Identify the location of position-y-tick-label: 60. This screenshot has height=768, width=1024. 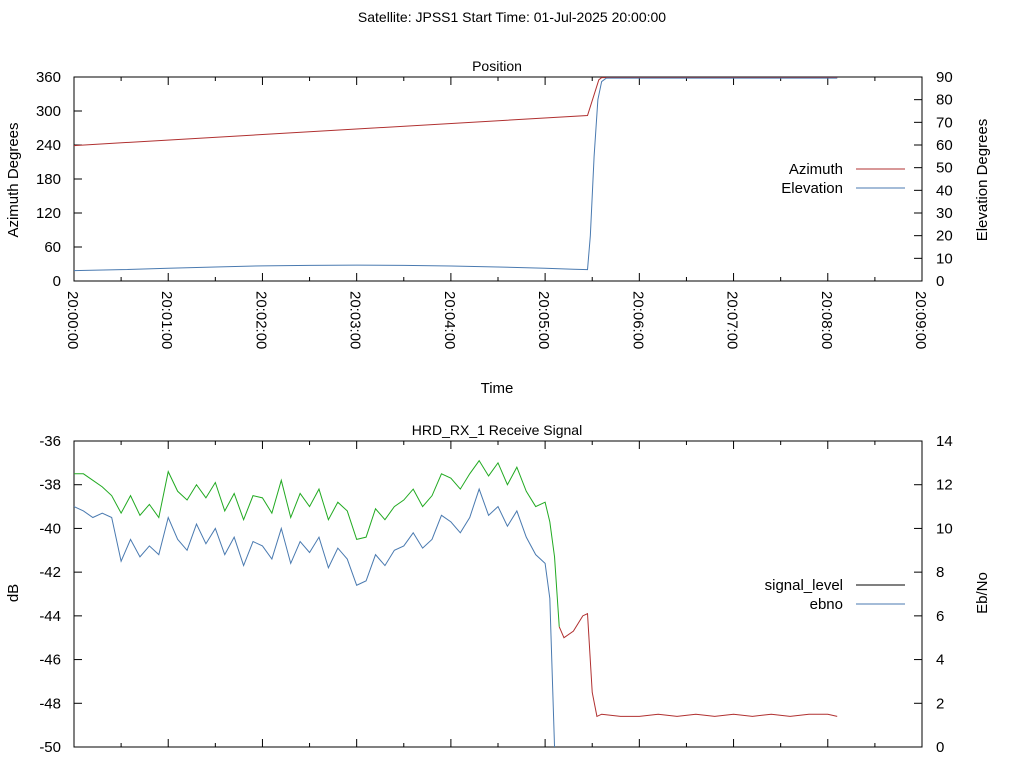
(52, 247).